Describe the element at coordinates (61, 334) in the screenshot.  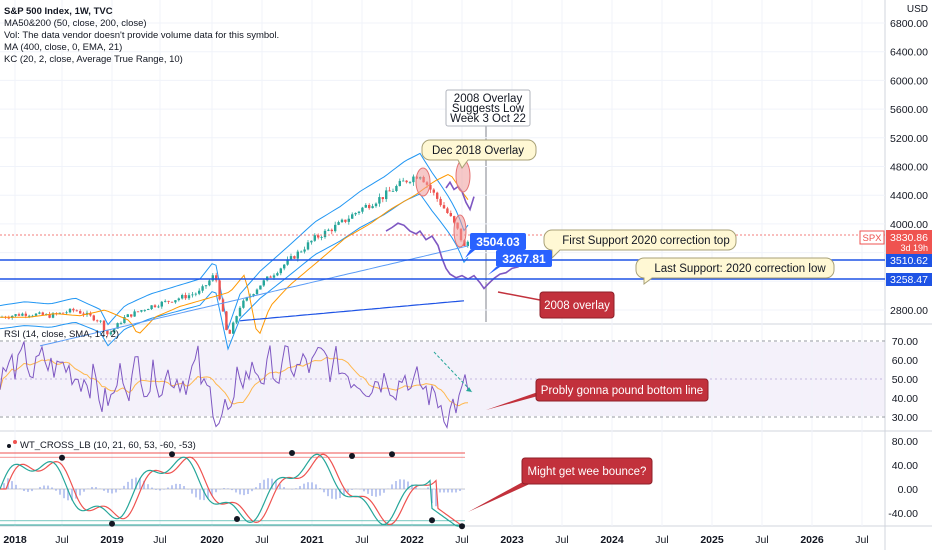
I see `rsi-label: RSI (14, close, SMA, 14, 2)` at that location.